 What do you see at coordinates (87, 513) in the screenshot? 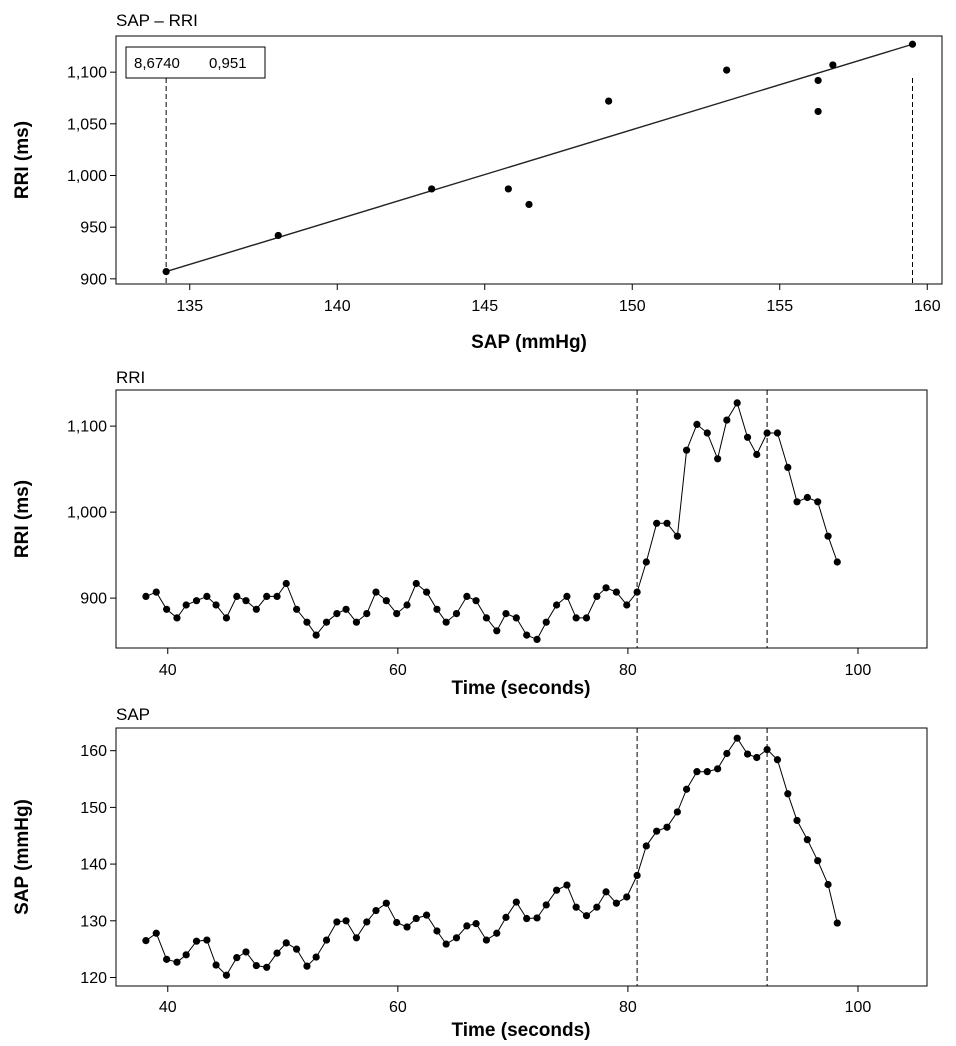
I see `y-tick-label: 1,000` at bounding box center [87, 513].